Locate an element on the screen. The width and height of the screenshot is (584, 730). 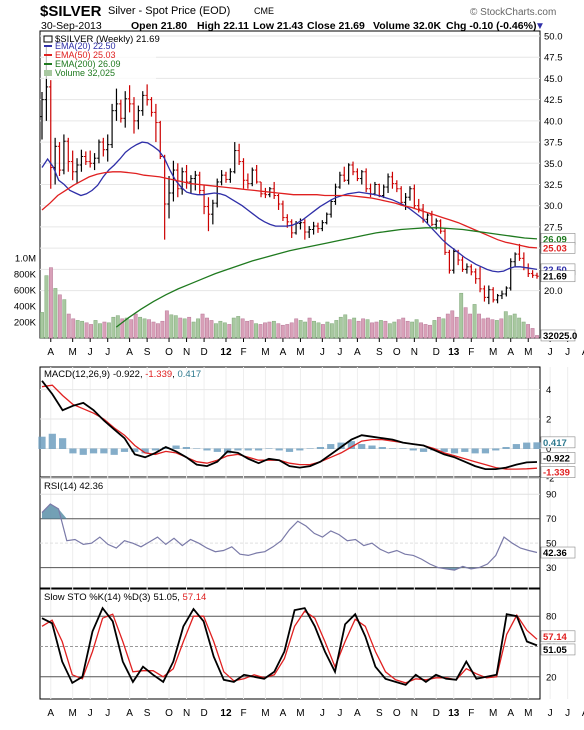
close-tag: 21.69 is located at coordinates (555, 277).